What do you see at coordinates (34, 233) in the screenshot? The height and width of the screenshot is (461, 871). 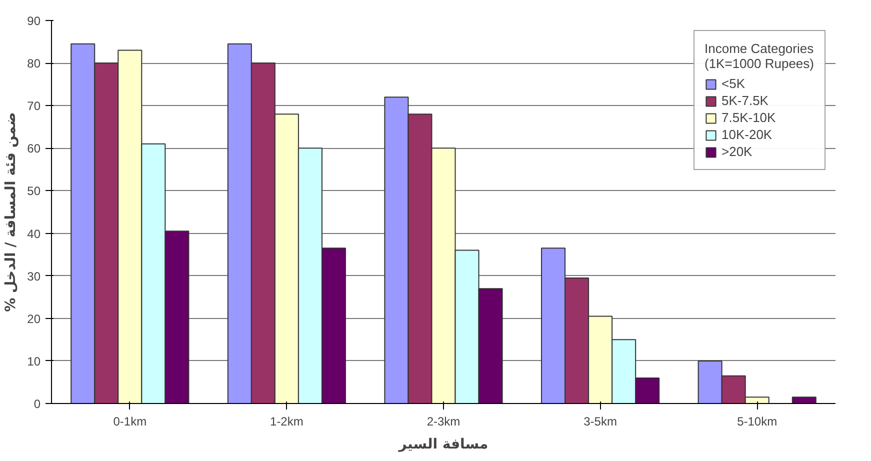 I see `y-tick-label: 40` at bounding box center [34, 233].